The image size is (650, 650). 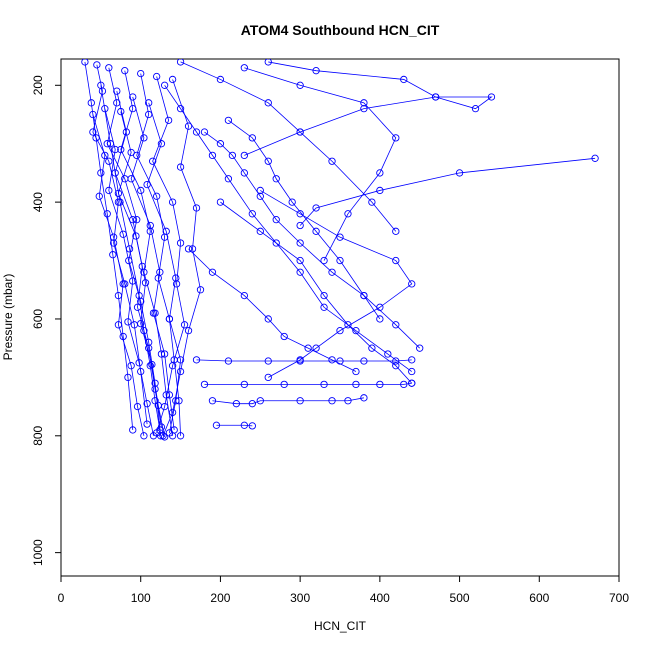 What do you see at coordinates (340, 30) in the screenshot?
I see `chart-title: ATOM4 Southbound HCN_CIT` at bounding box center [340, 30].